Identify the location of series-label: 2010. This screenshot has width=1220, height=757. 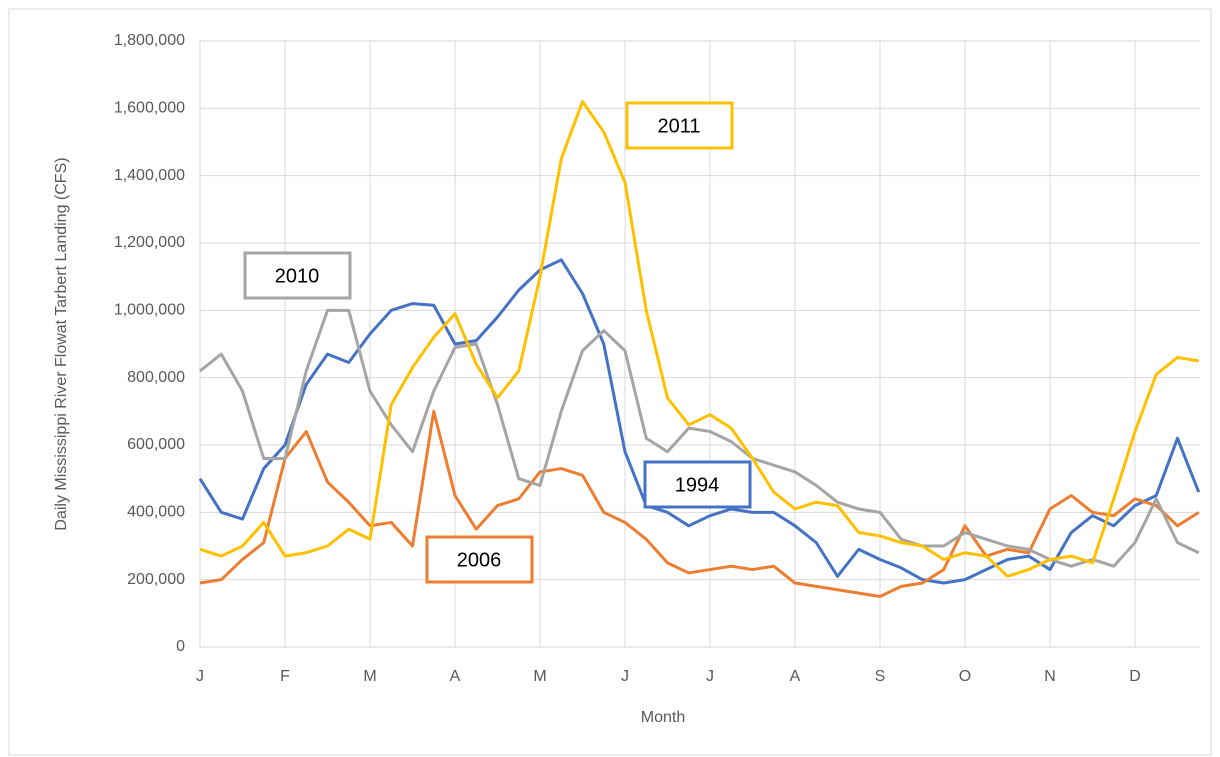
(297, 276).